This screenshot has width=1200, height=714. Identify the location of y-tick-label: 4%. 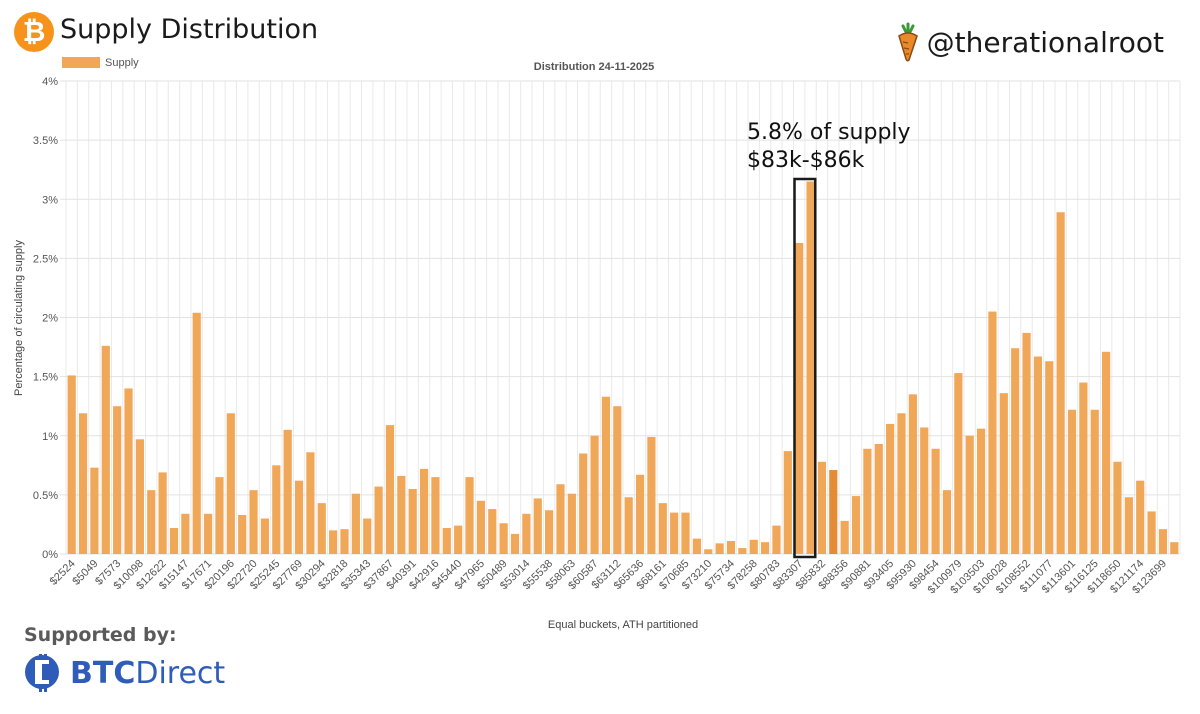
(50, 82).